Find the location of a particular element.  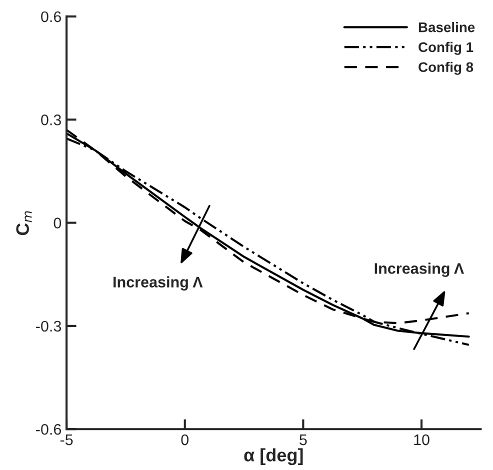

y-tick-label: 0 is located at coordinates (58, 223).